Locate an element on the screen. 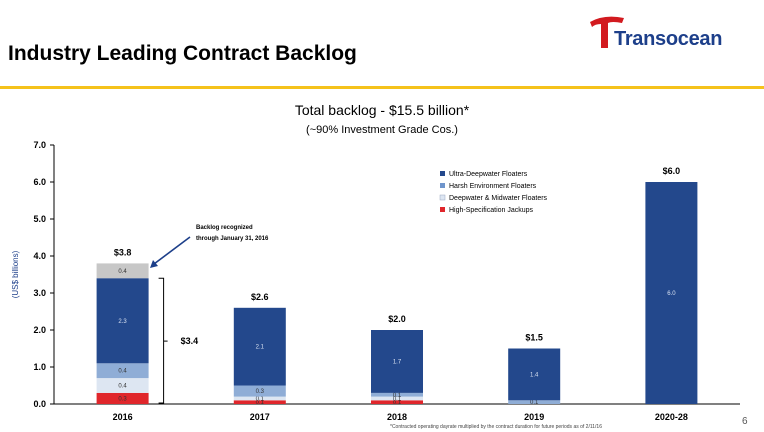  bar-data-label: 6.0 is located at coordinates (671, 294).